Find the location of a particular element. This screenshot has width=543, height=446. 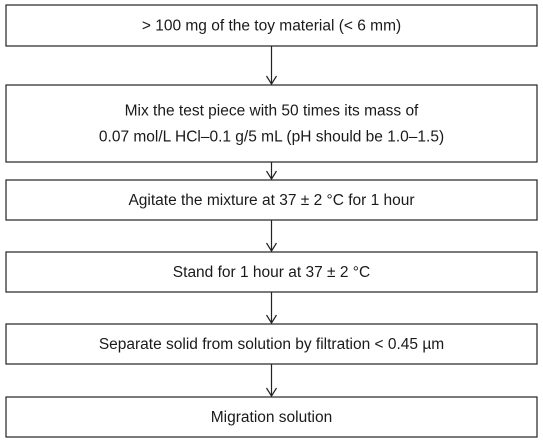

step-text: Stand for 1 hour at 37 ± 2 °C is located at coordinates (271, 272).